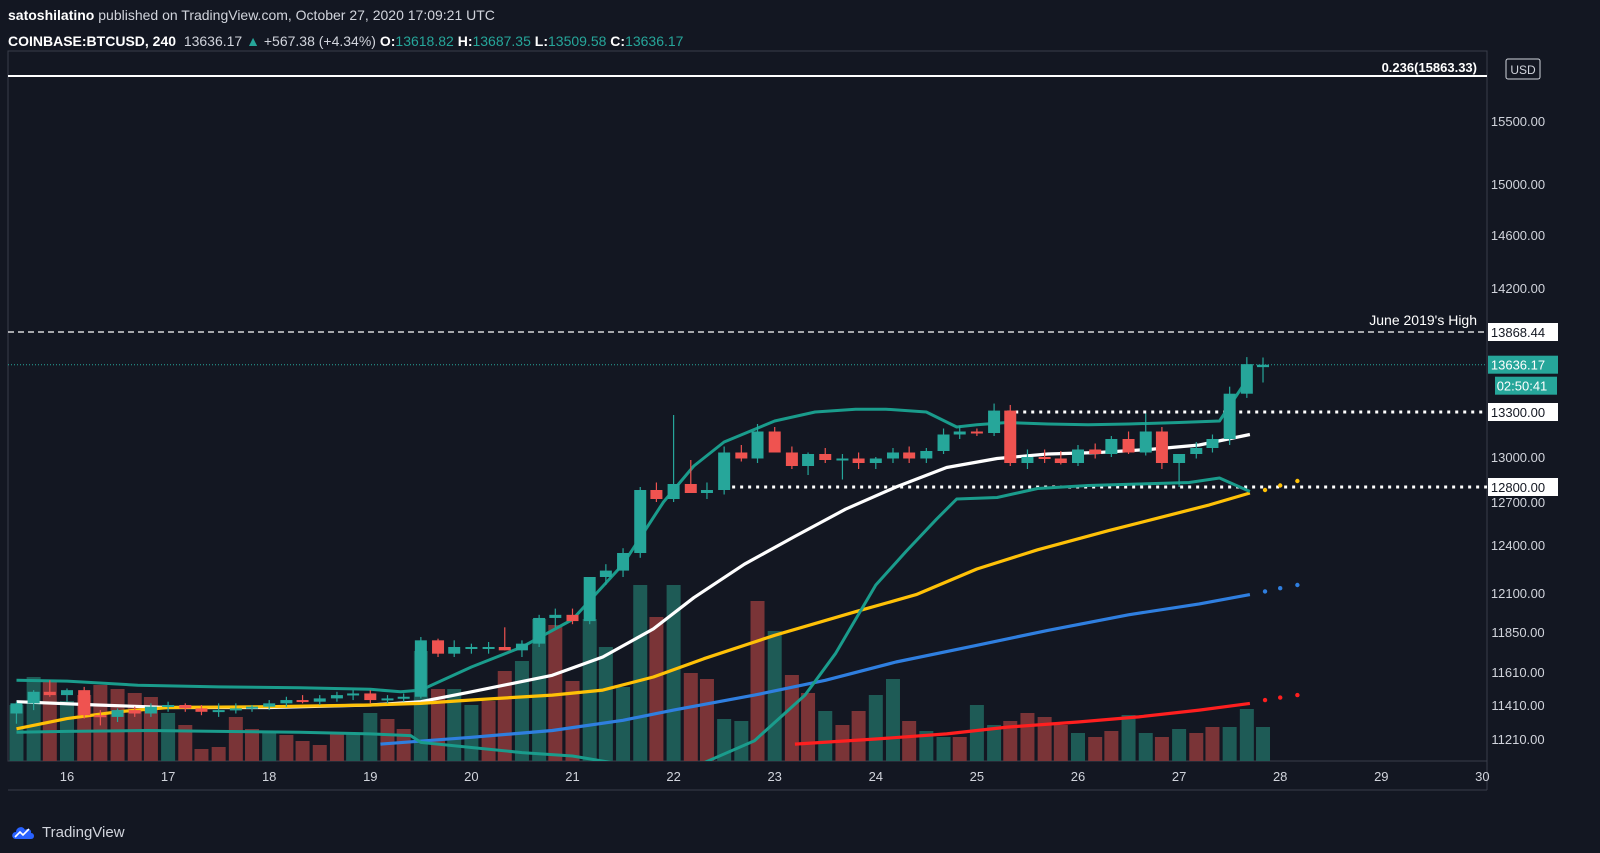 Image resolution: width=1600 pixels, height=853 pixels. I want to click on symbol-label: COINBASE:BTCUSD, 240, so click(92, 41).